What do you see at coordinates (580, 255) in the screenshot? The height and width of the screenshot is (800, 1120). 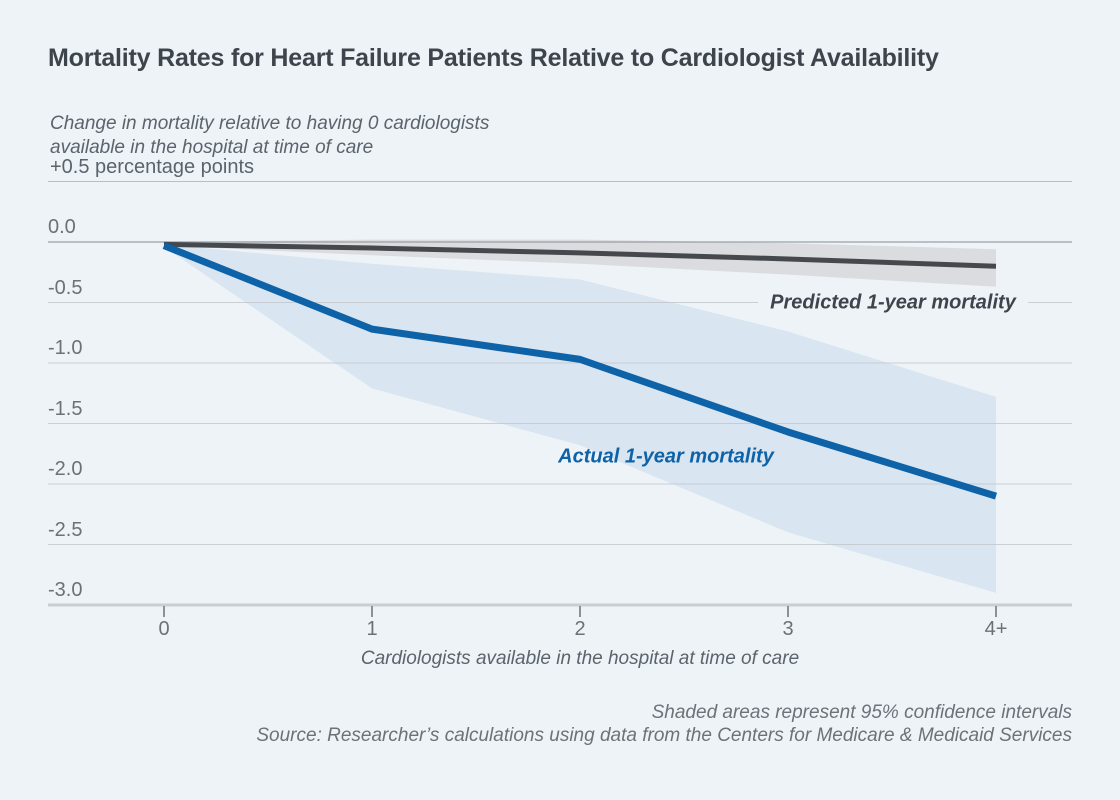 I see `predicted-line` at bounding box center [580, 255].